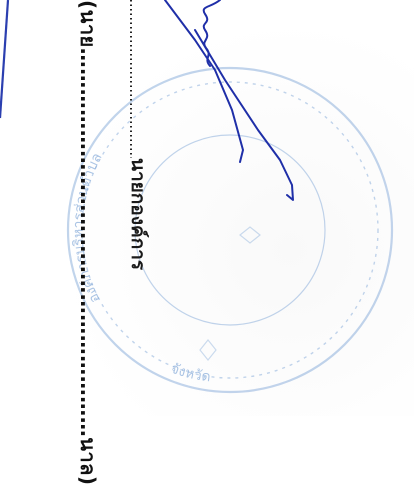 The image size is (414, 486). What do you see at coordinates (5, 59) in the screenshot?
I see `document-border` at bounding box center [5, 59].